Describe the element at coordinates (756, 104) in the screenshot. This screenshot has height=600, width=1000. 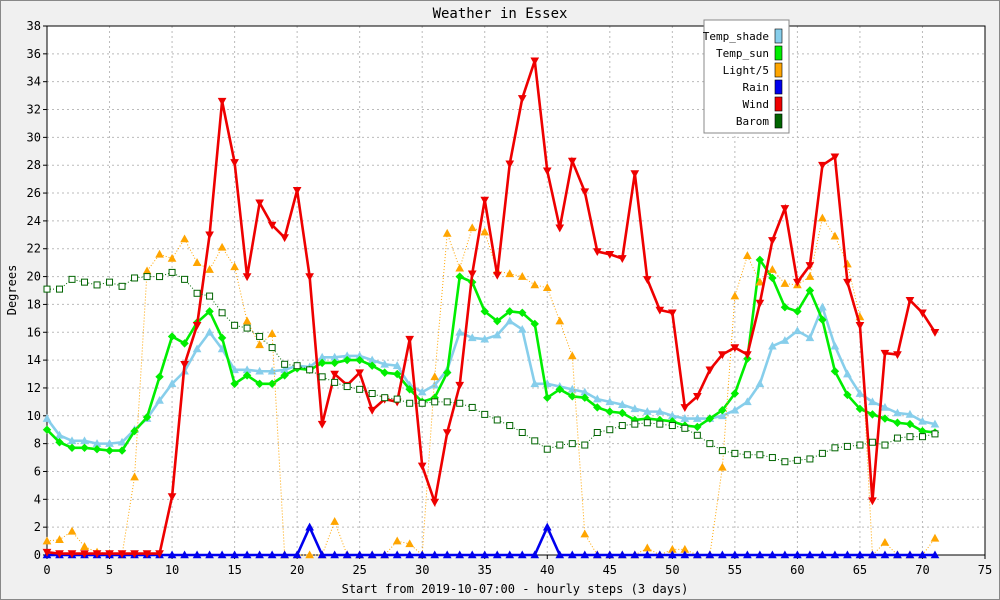
I see `legend-label-wind: Wind` at that location.